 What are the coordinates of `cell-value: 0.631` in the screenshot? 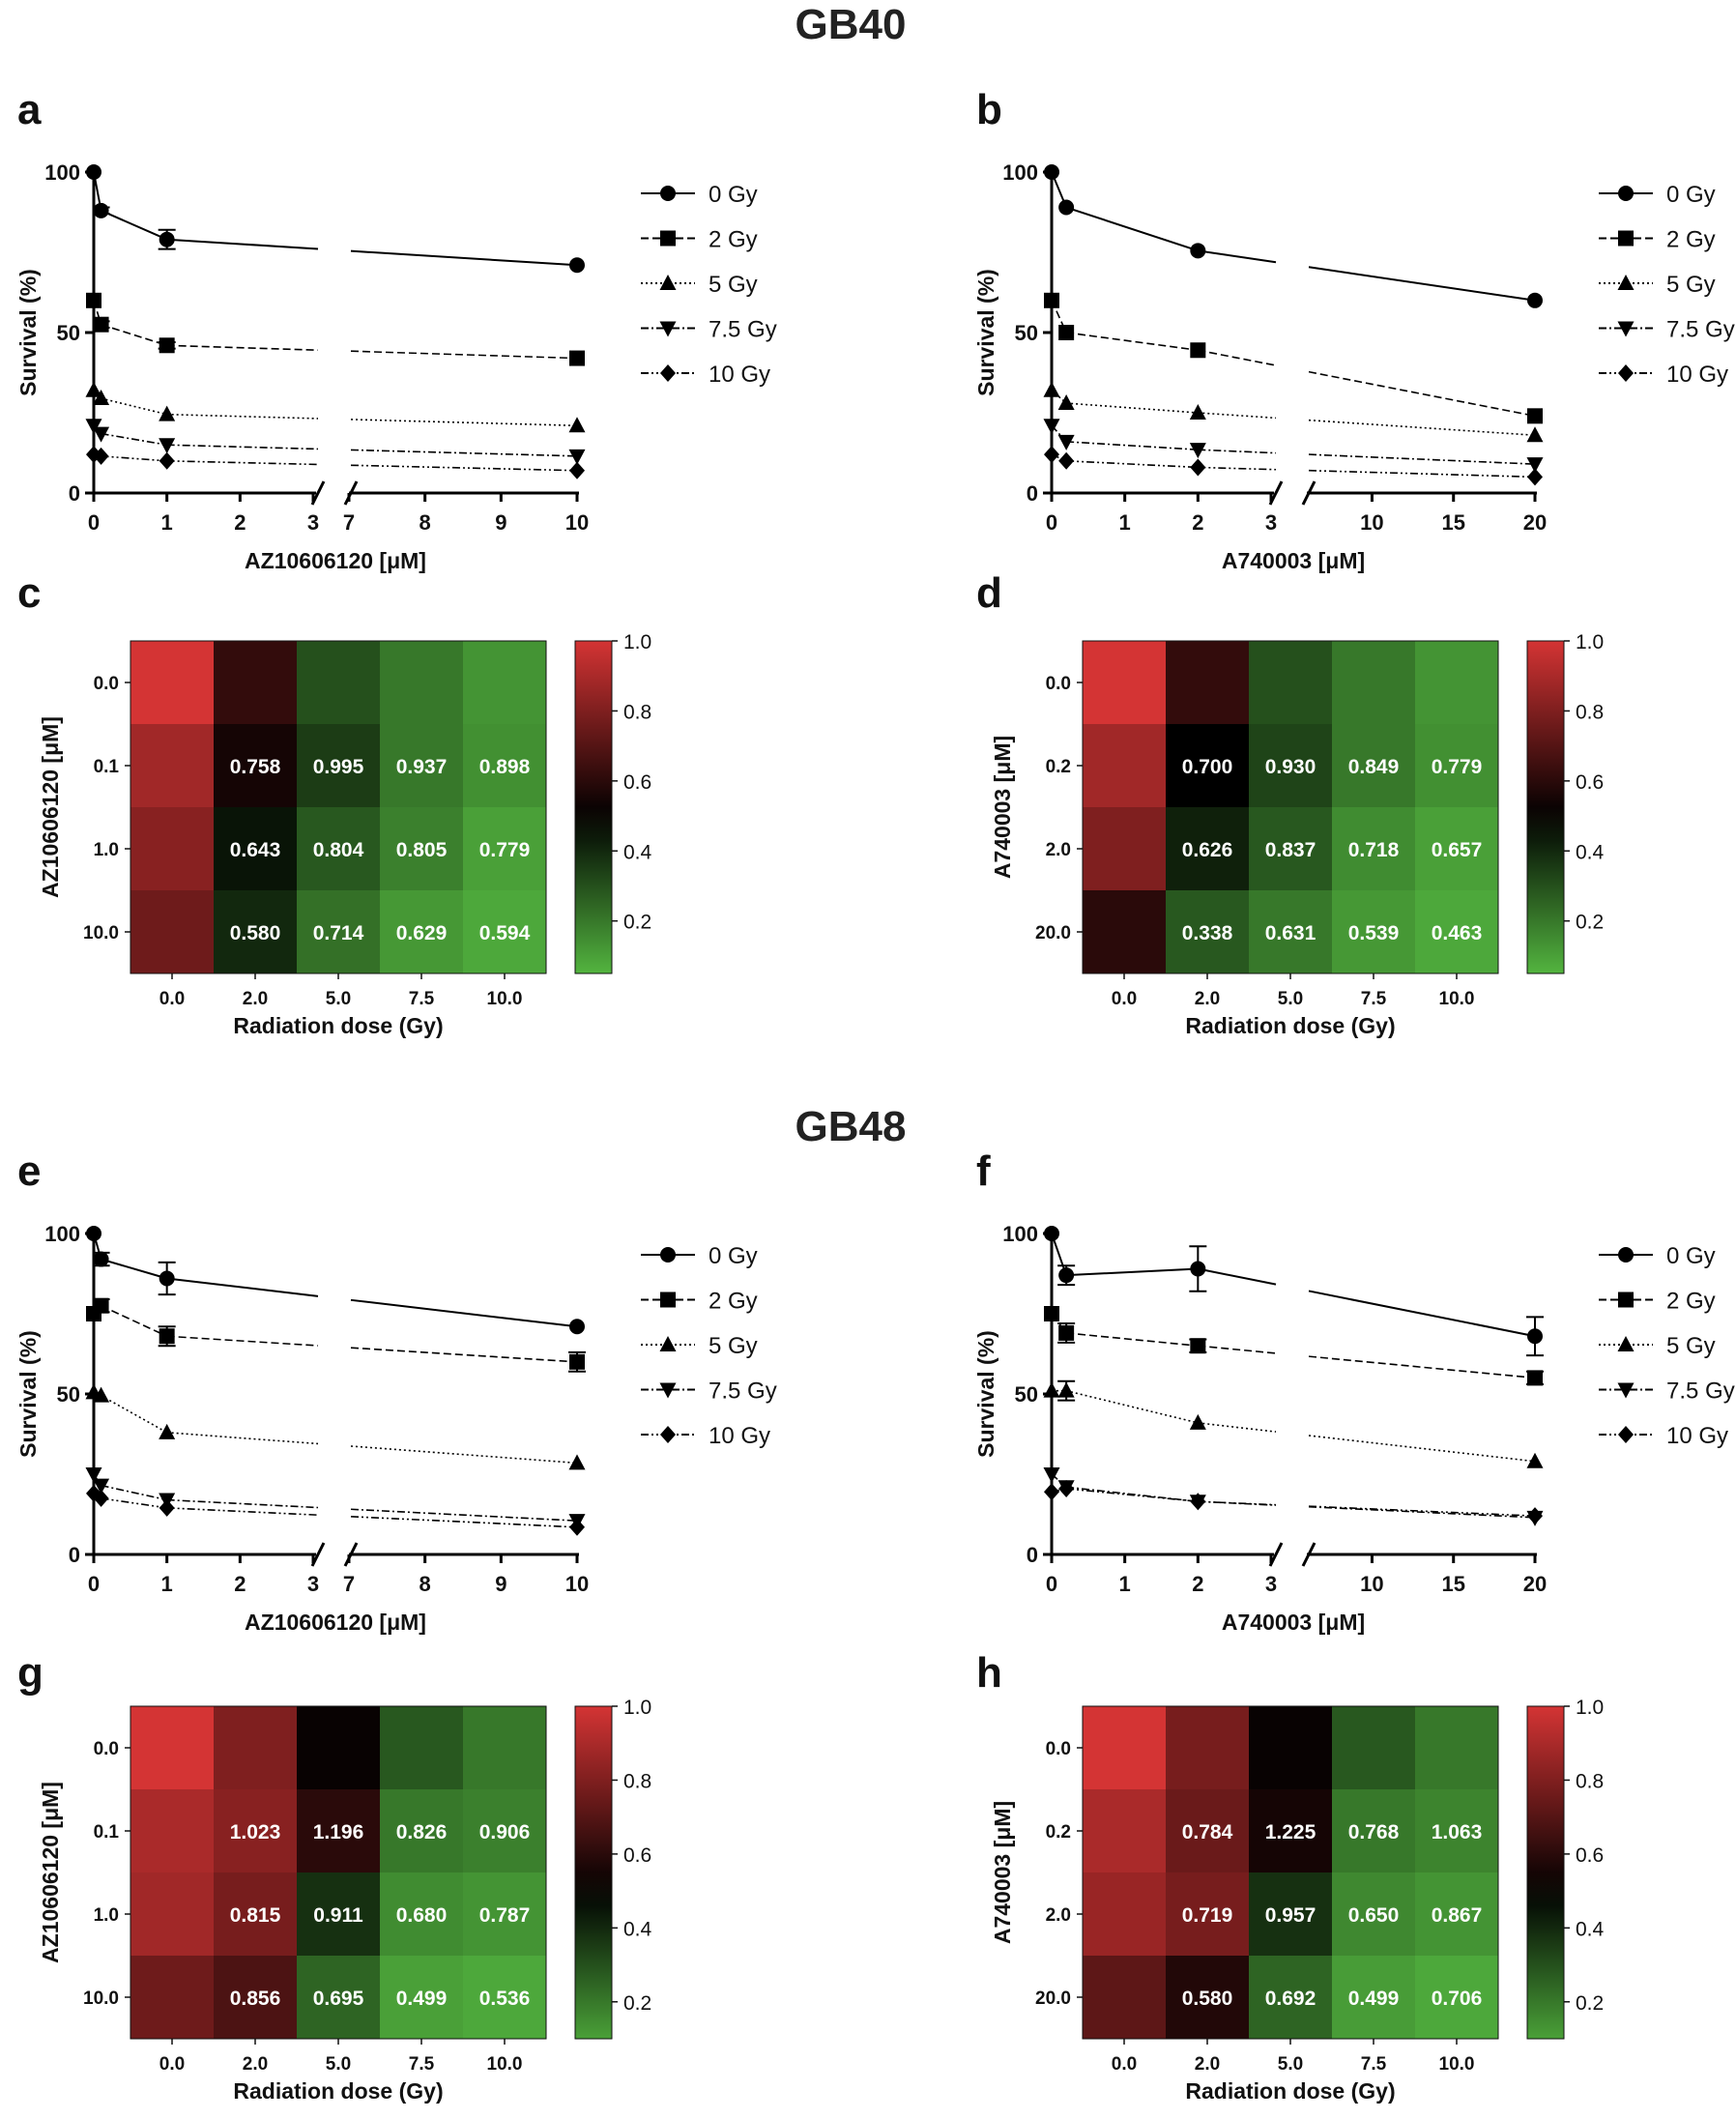 It's located at (1290, 933).